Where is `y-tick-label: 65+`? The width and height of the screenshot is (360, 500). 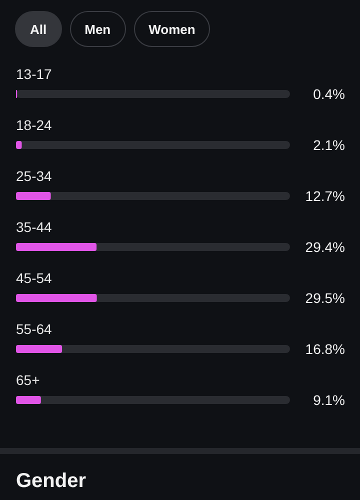 y-tick-label: 65+ is located at coordinates (28, 380).